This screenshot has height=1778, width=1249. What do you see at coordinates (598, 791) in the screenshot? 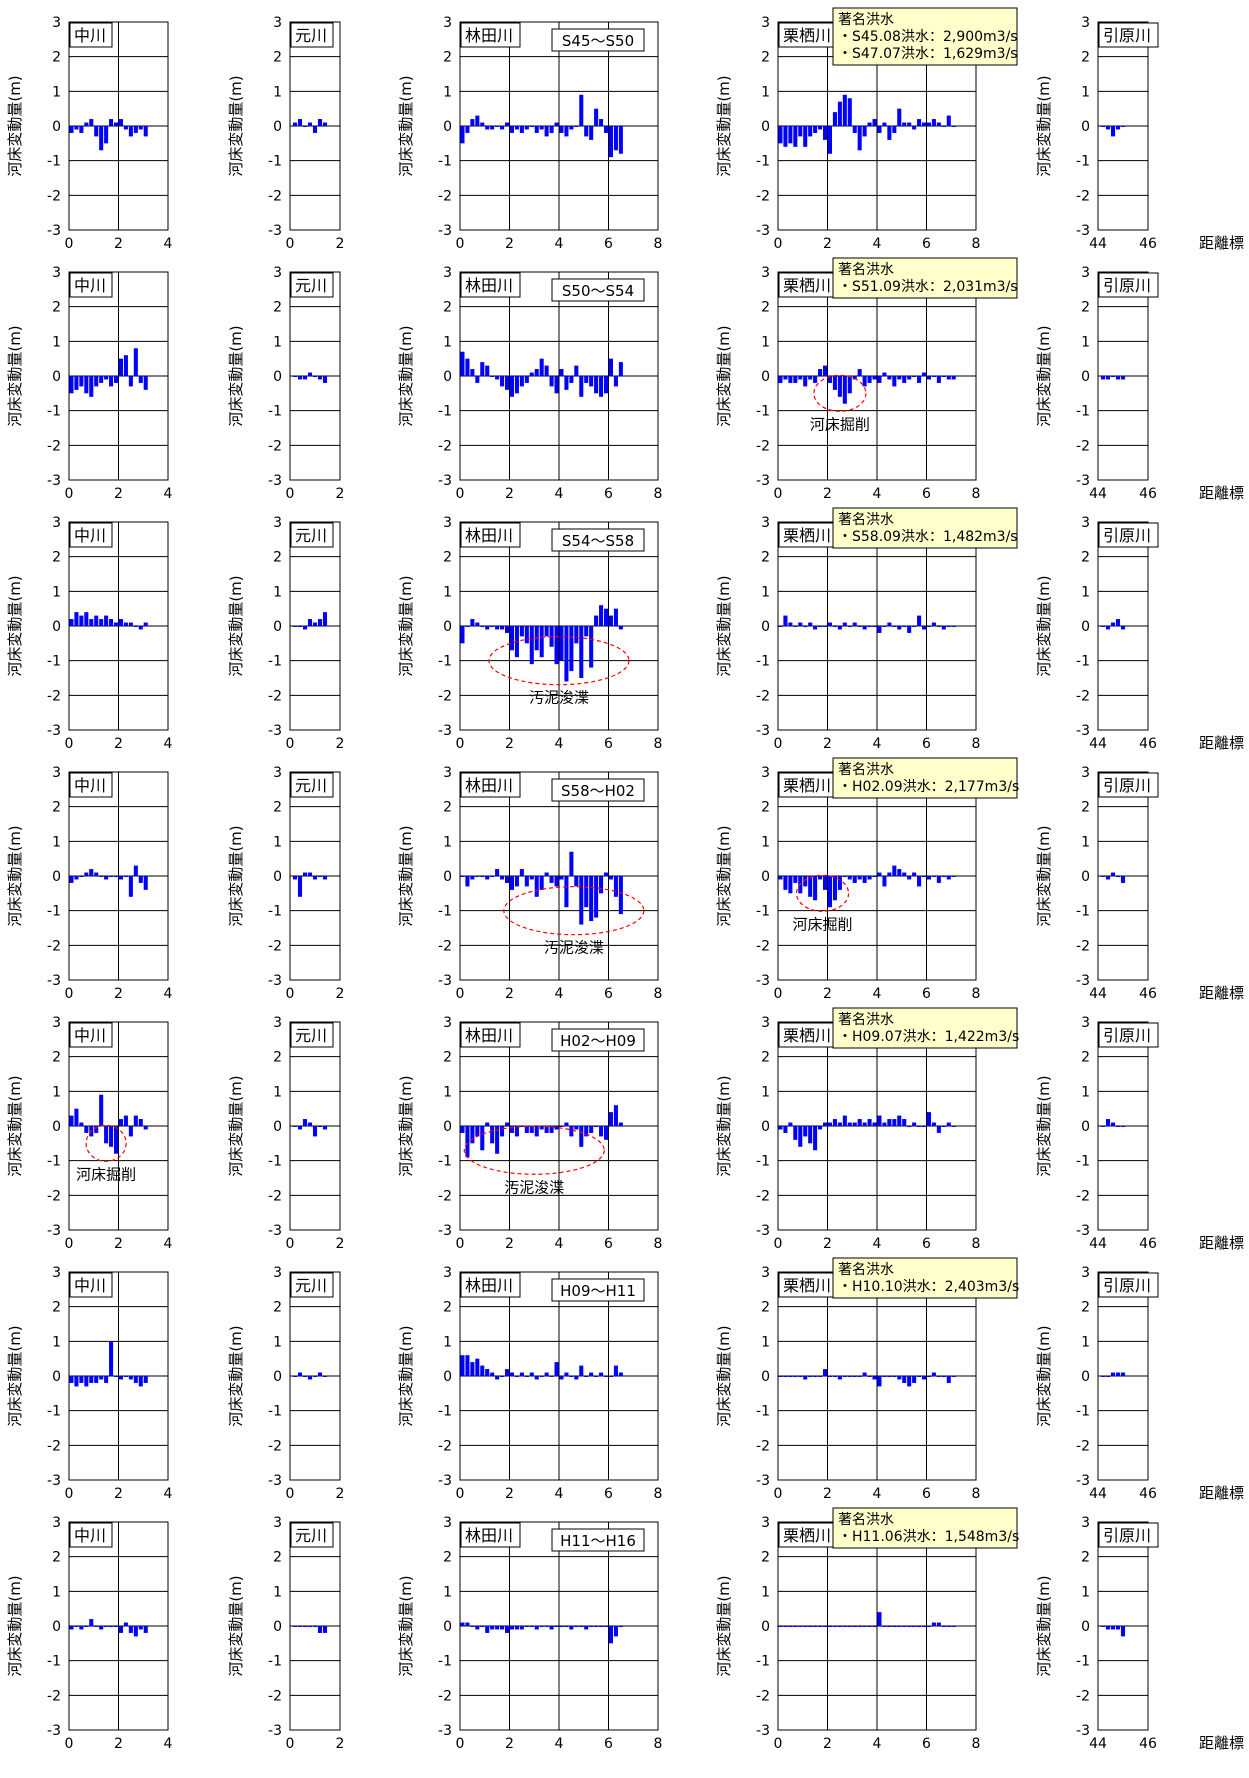
I see `period-label: S58～H02` at bounding box center [598, 791].